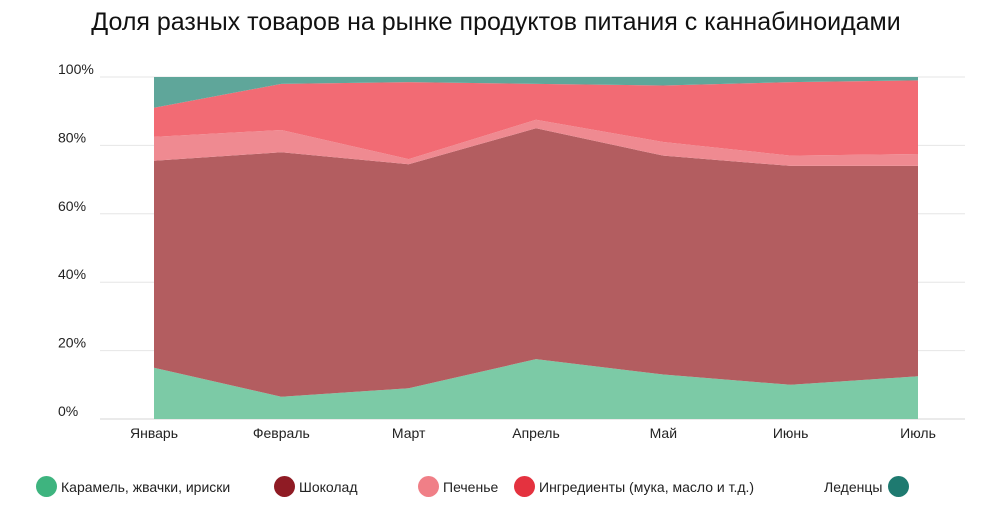  I want to click on x-tick-label: Февраль, so click(281, 433).